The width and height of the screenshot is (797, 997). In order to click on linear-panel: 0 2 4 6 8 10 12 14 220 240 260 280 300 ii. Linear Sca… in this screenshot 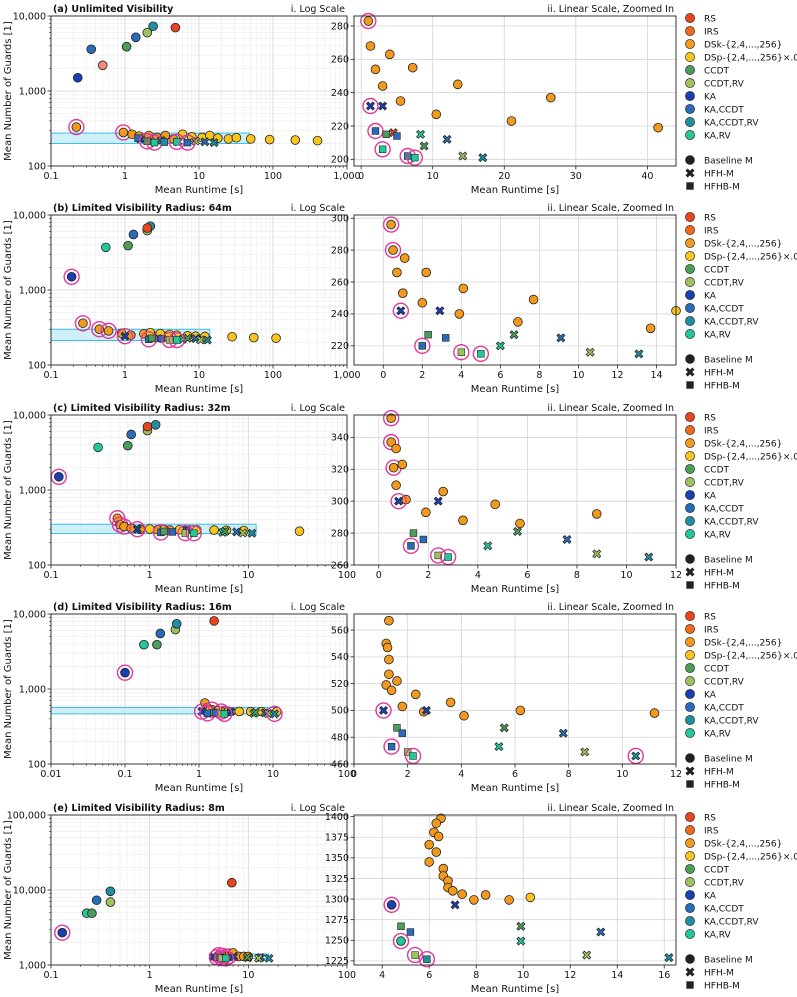, I will do `click(506, 292)`.